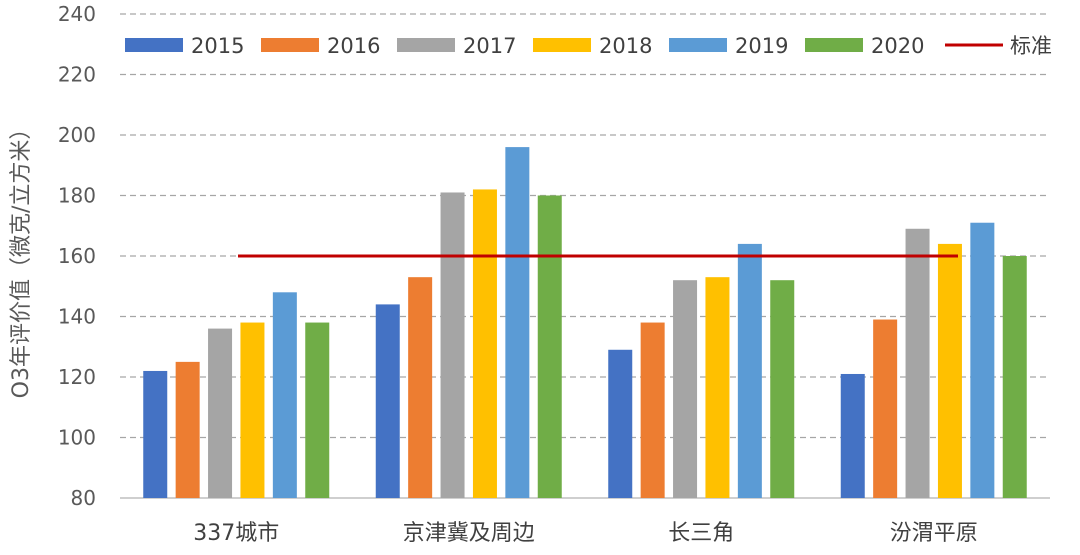  I want to click on y-axis-ticks: 80 100 120 140 160 180 200 220 240, so click(77, 256).